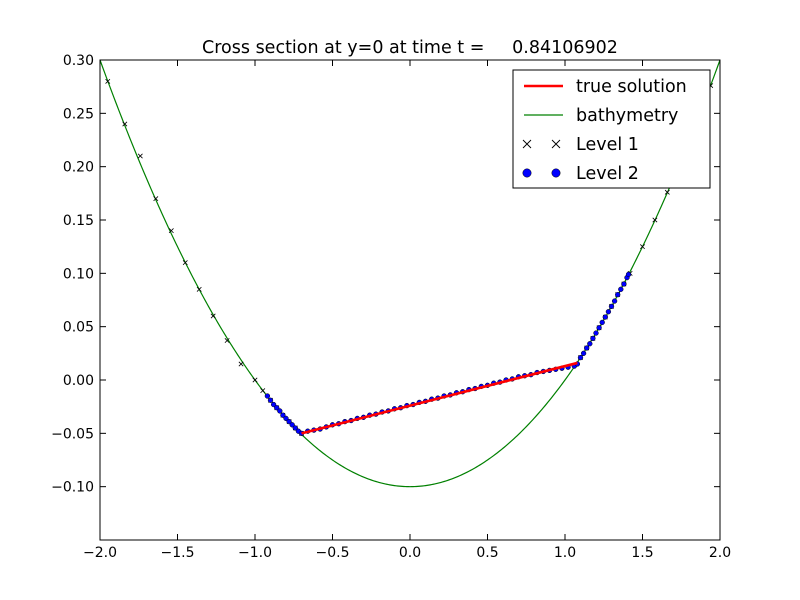 This screenshot has width=800, height=600. Describe the element at coordinates (72, 434) in the screenshot. I see `y-tick-label: −0.05` at that location.